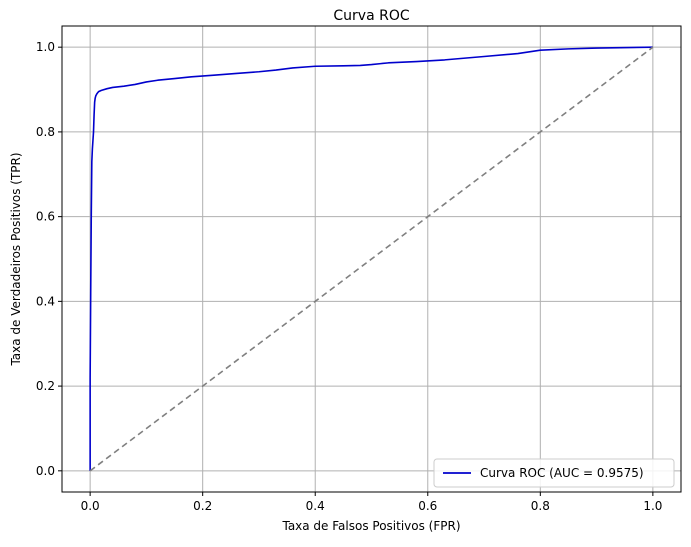  Describe the element at coordinates (45, 132) in the screenshot. I see `y-tick-label: 0.8` at that location.